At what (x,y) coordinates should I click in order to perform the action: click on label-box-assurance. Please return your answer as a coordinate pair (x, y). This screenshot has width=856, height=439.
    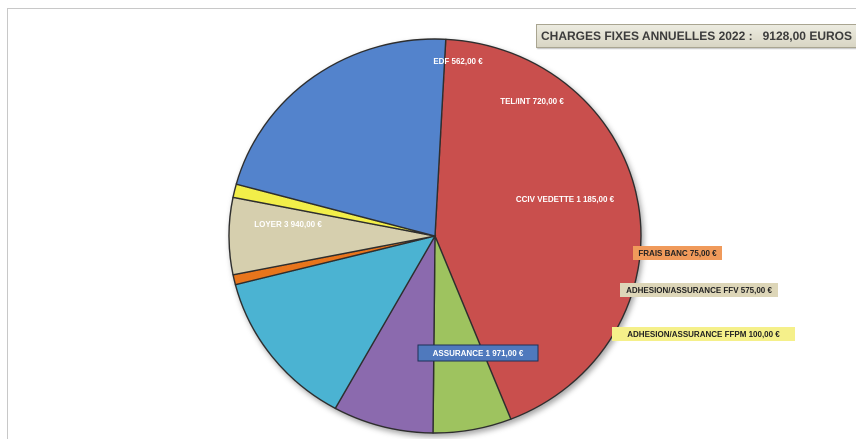
    Looking at the image, I should click on (478, 353).